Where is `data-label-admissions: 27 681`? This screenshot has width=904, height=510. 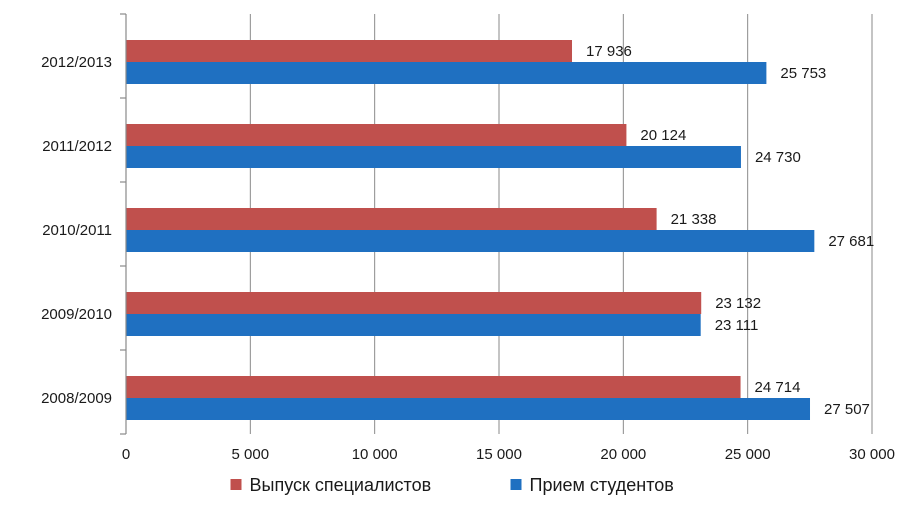
data-label-admissions: 27 681 is located at coordinates (851, 241).